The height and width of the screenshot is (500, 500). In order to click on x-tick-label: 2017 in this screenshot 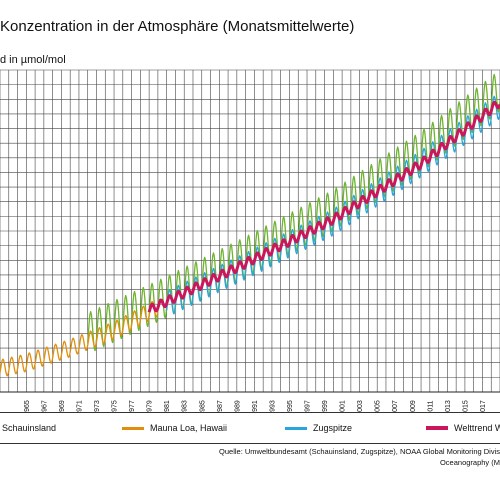, I will do `click(483, 406)`.